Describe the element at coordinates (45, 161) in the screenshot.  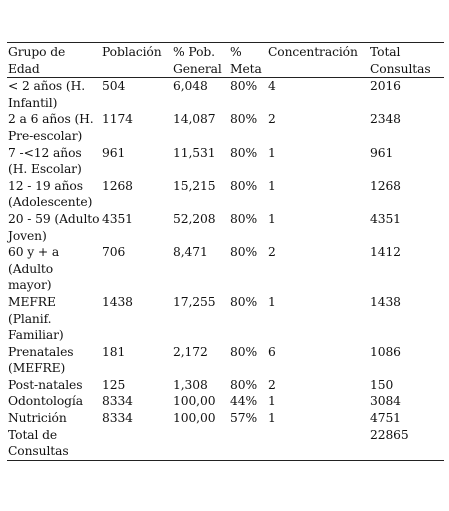
I see `cell-age-group: 7 -<12 años (H. Escolar)` at that location.